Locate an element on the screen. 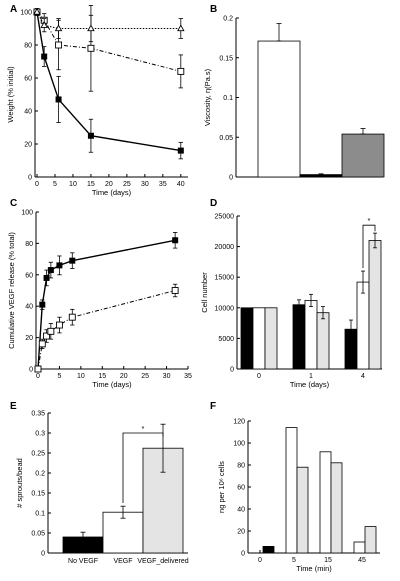 Image resolution: width=400 pixels, height=581 pixels. y-tick-label: 0.35 is located at coordinates (38, 414).